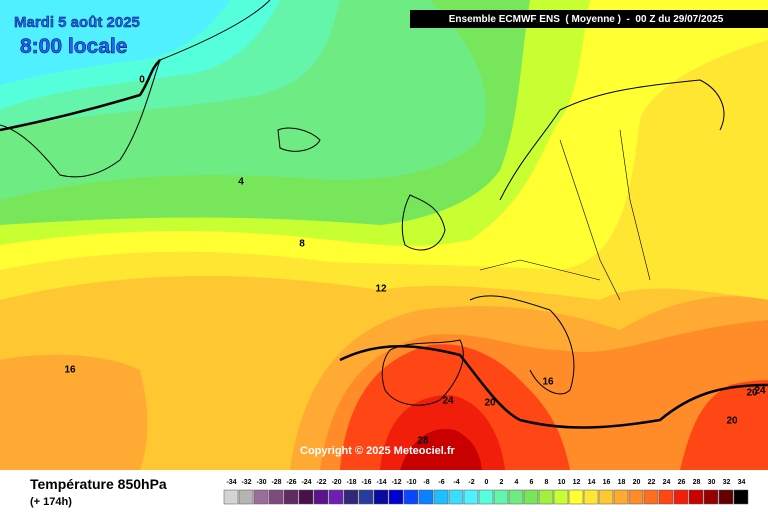 The height and width of the screenshot is (512, 768). I want to click on legend-label: 18, so click(622, 482).